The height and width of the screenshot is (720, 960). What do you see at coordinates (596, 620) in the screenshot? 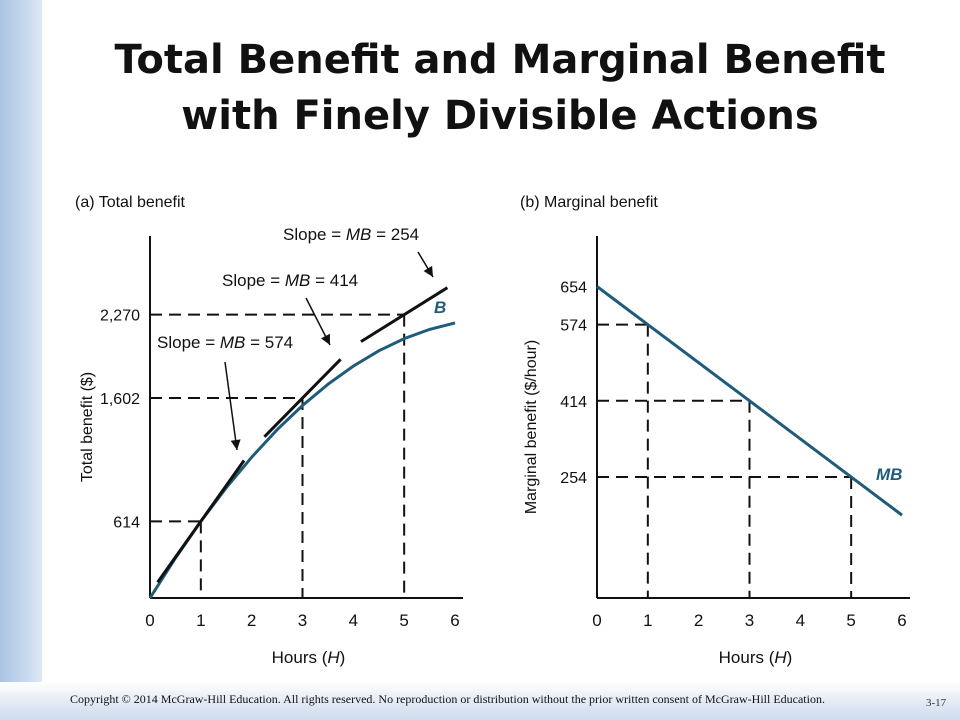
I see `marginal-benefit-x-tick-label: 0` at bounding box center [596, 620].